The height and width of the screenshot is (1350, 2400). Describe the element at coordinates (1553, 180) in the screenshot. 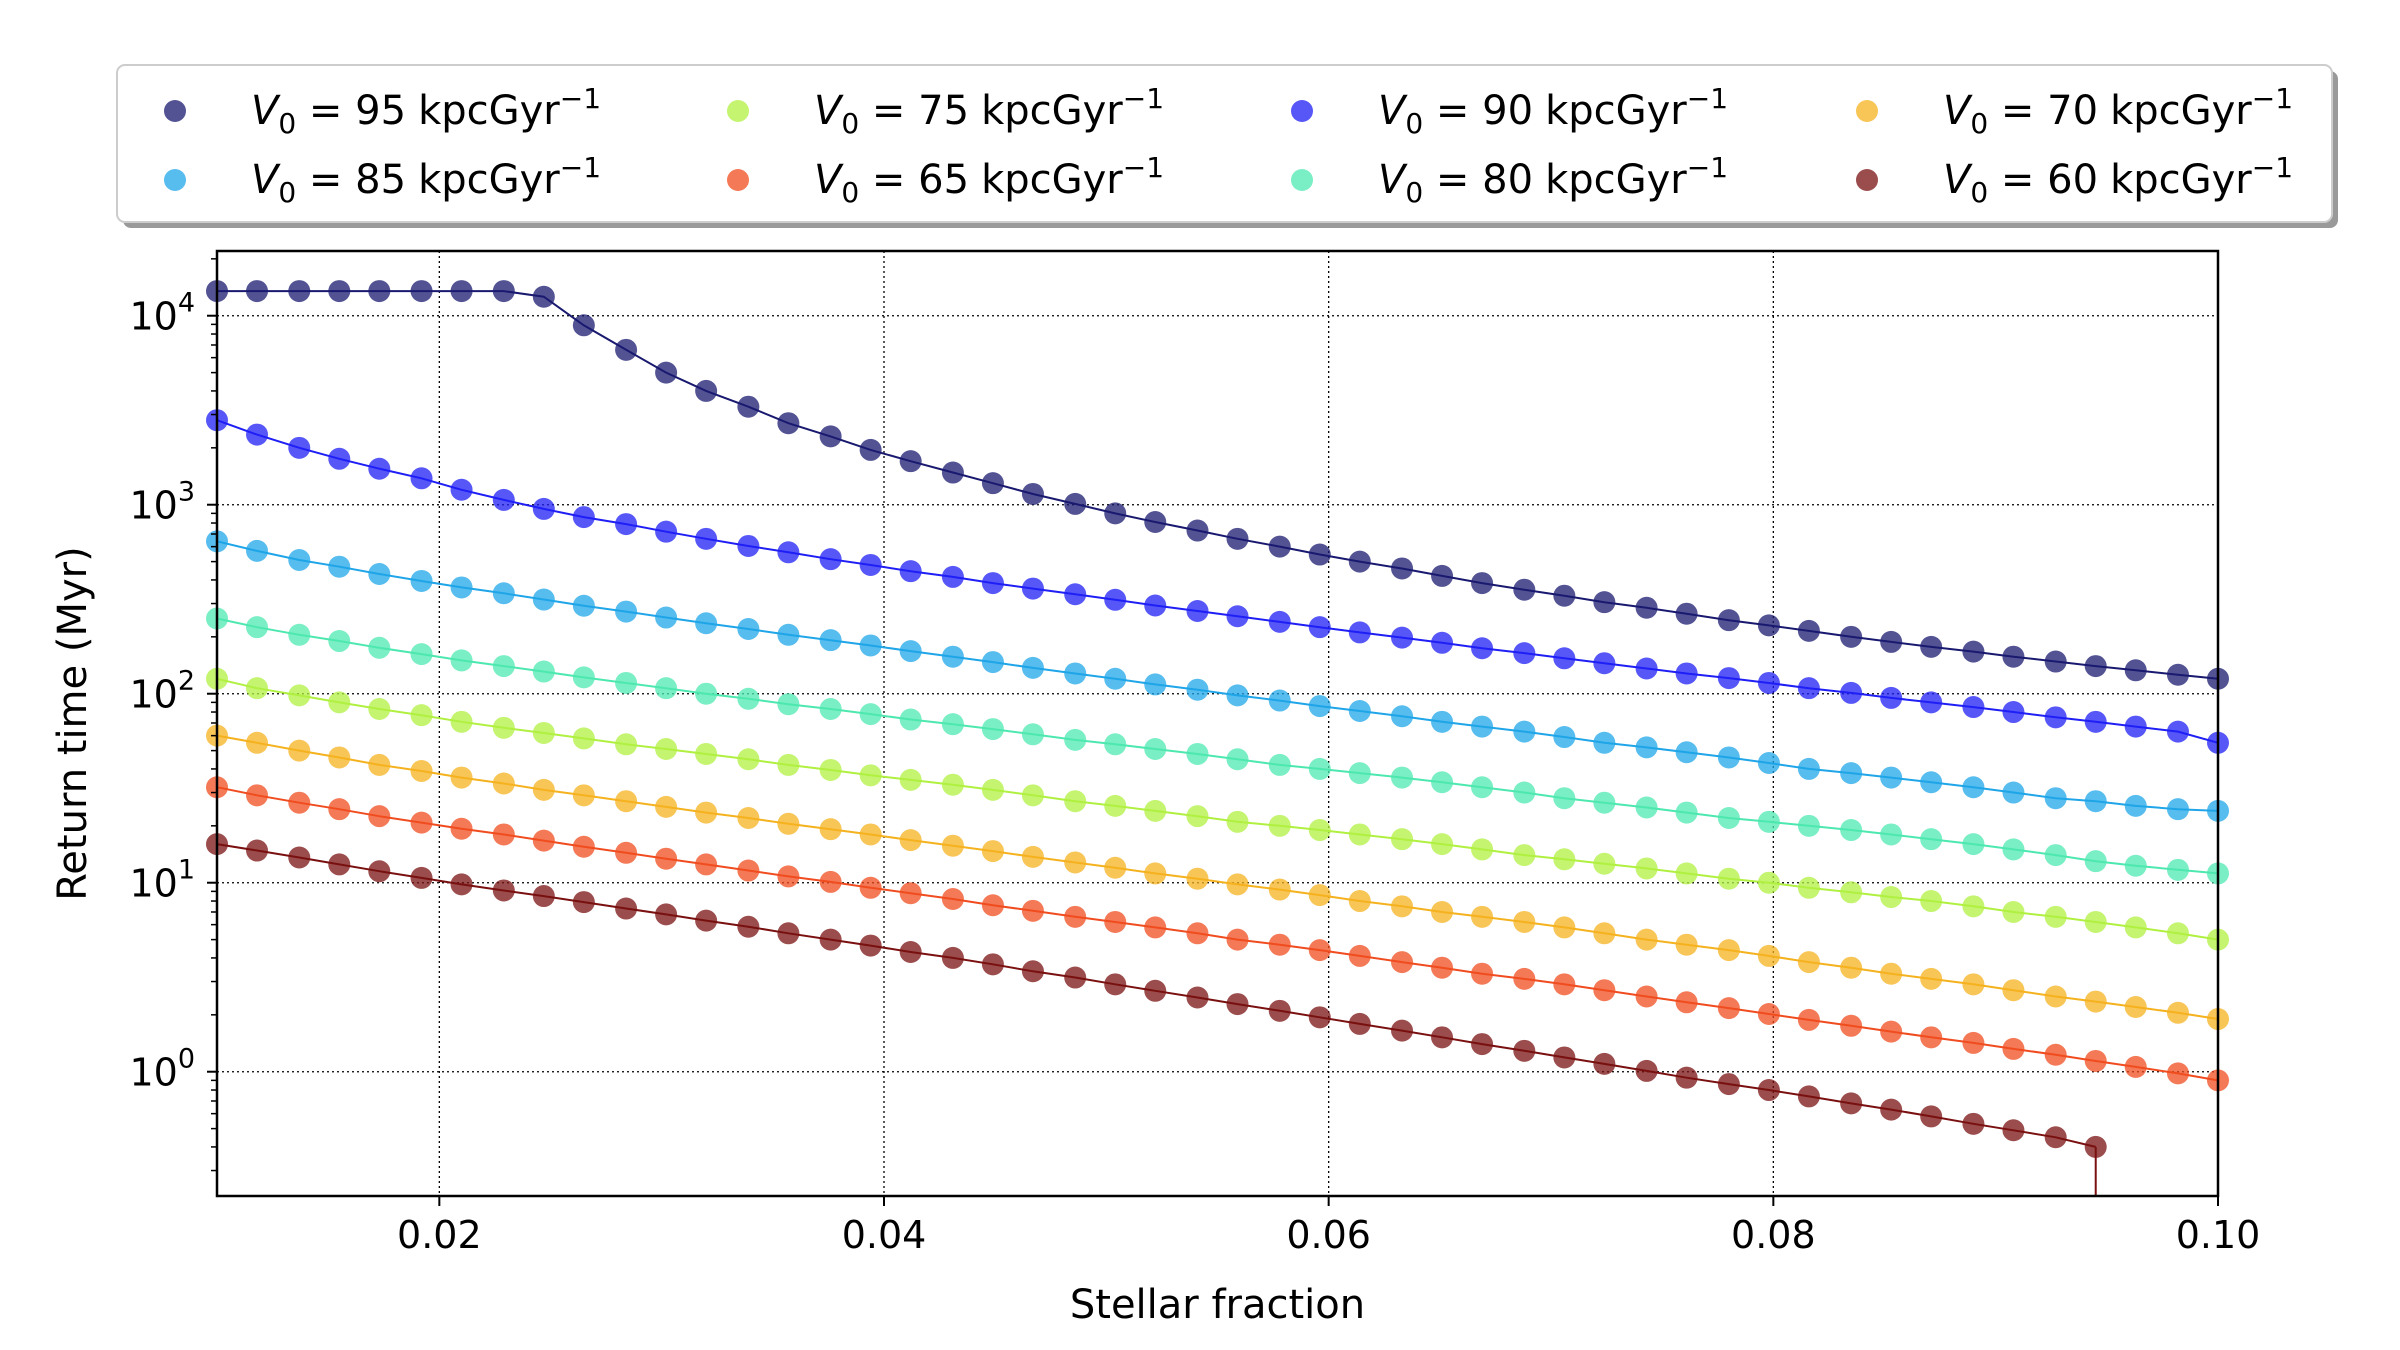

I see `legend-label: V0 = 80 kpcGyr−1` at that location.